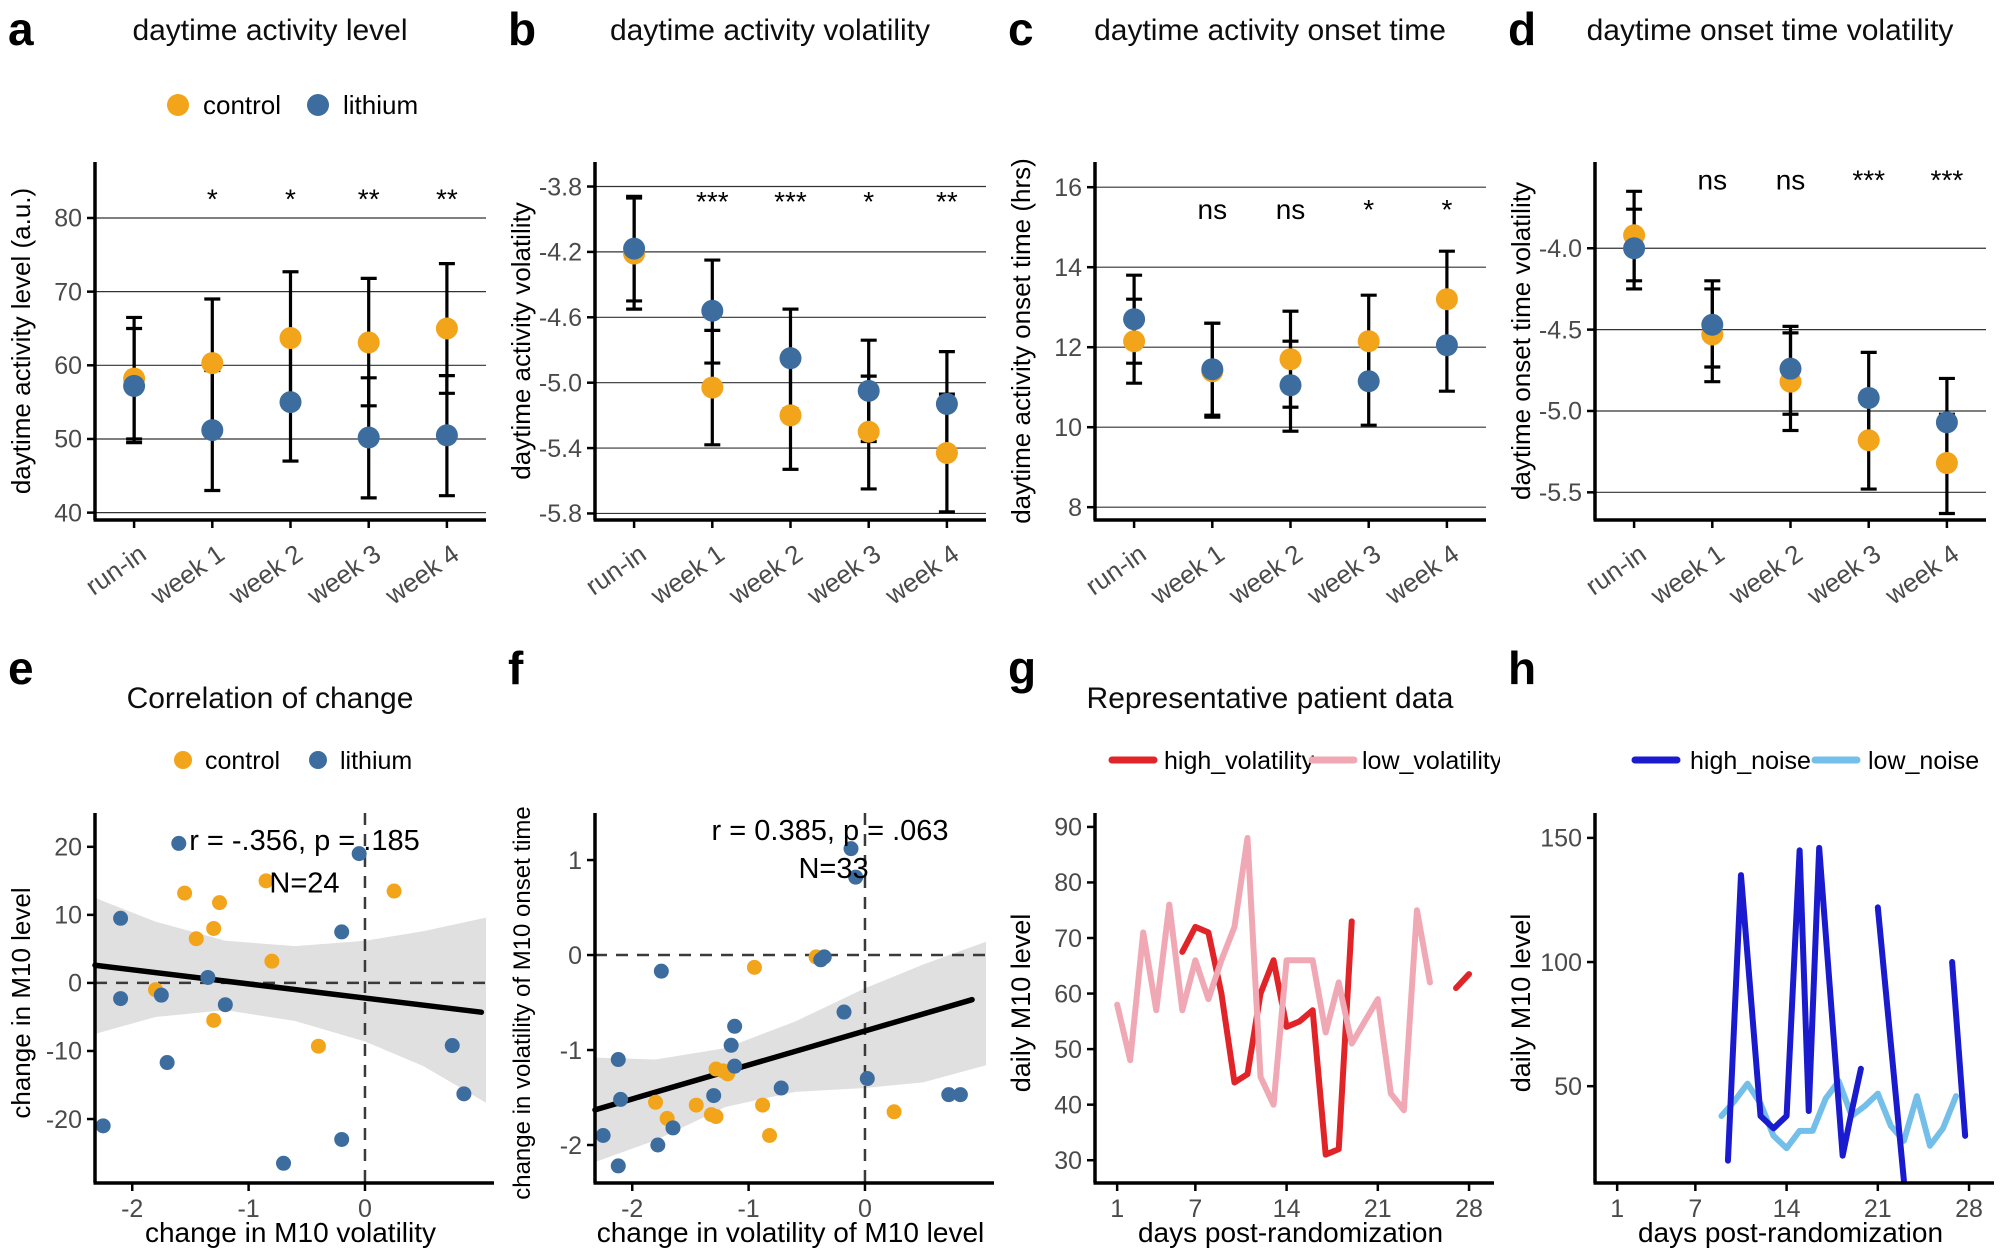 Image resolution: width=2000 pixels, height=1252 pixels. Describe the element at coordinates (560, 187) in the screenshot. I see `svg-text: -3.8` at that location.